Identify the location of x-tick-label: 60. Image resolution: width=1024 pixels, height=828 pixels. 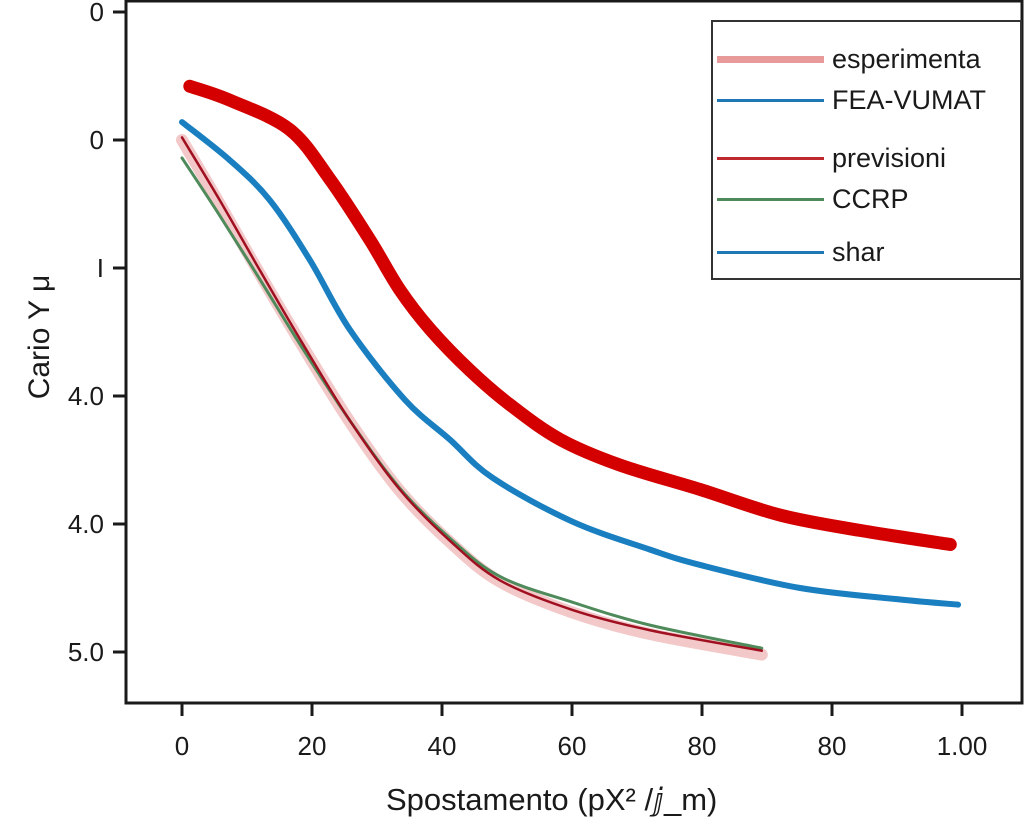
(572, 746).